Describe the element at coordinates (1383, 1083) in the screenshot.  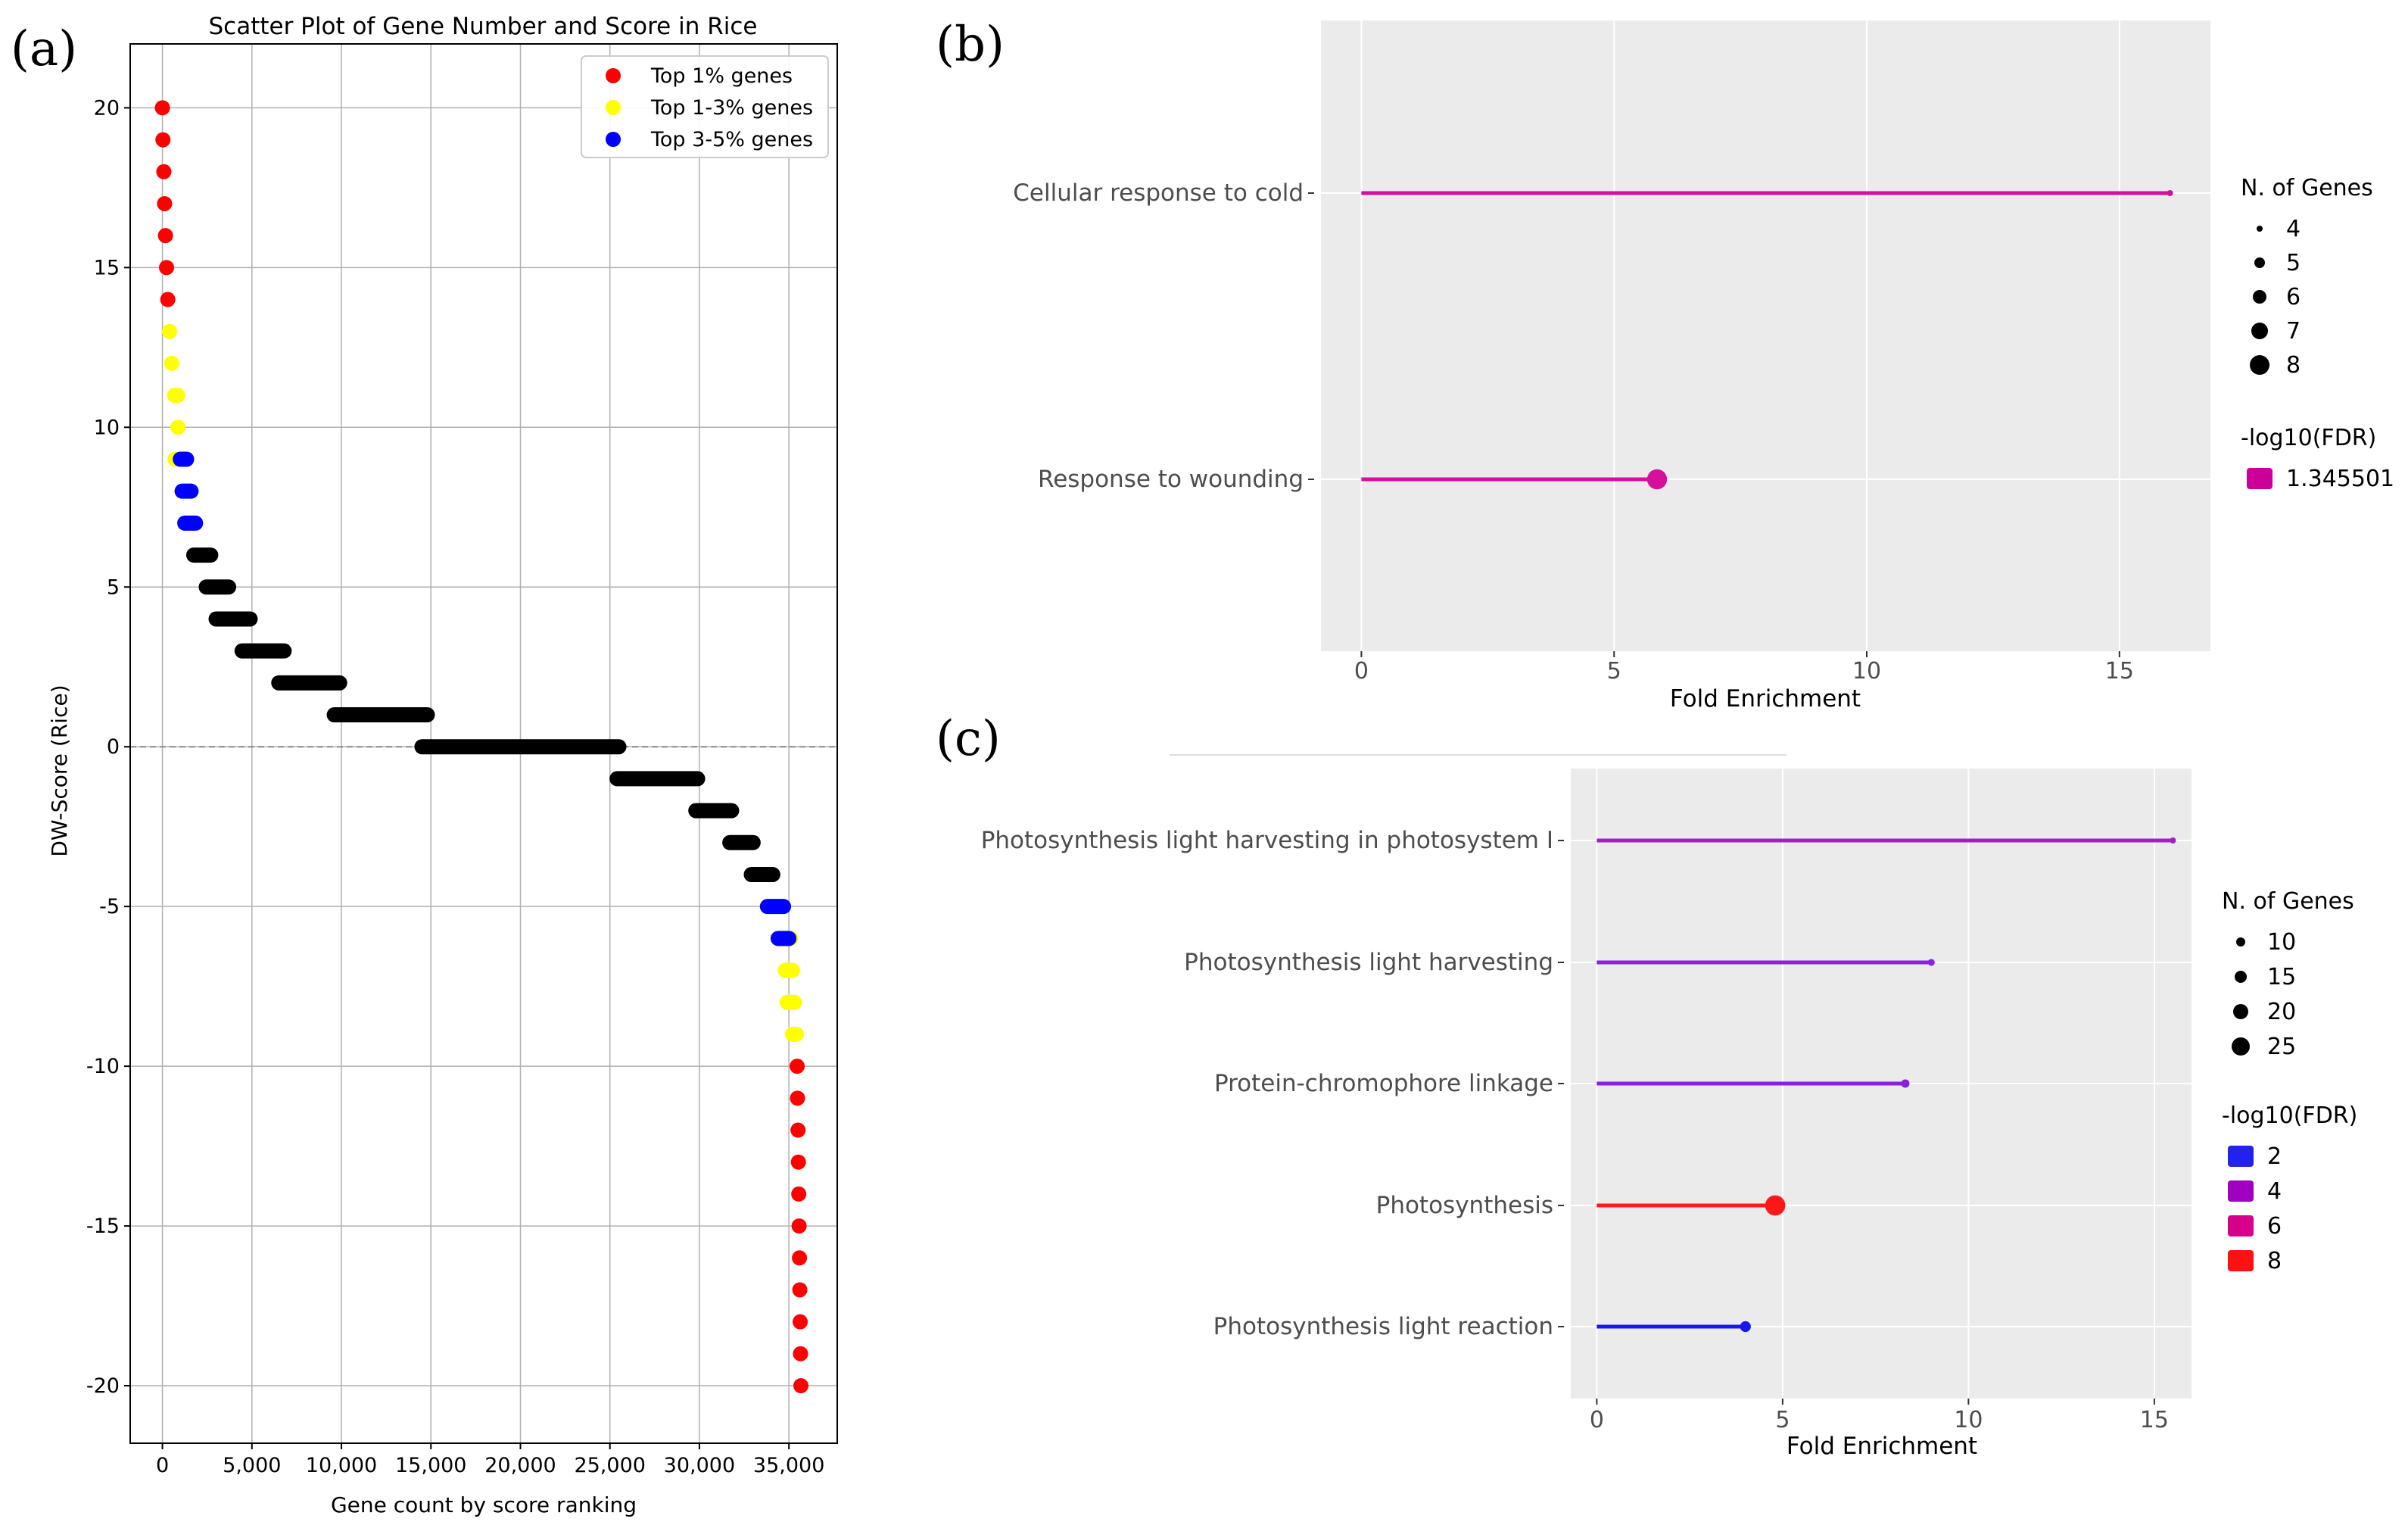
I see `category-label: Protein-chromophore linkage` at that location.